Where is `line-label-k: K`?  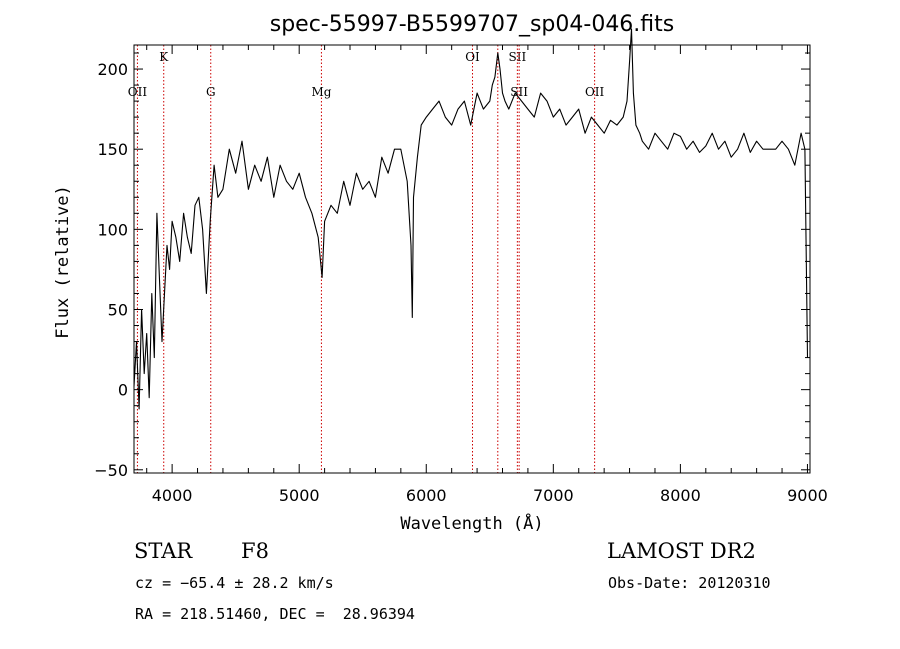
line-label-k: K is located at coordinates (164, 57).